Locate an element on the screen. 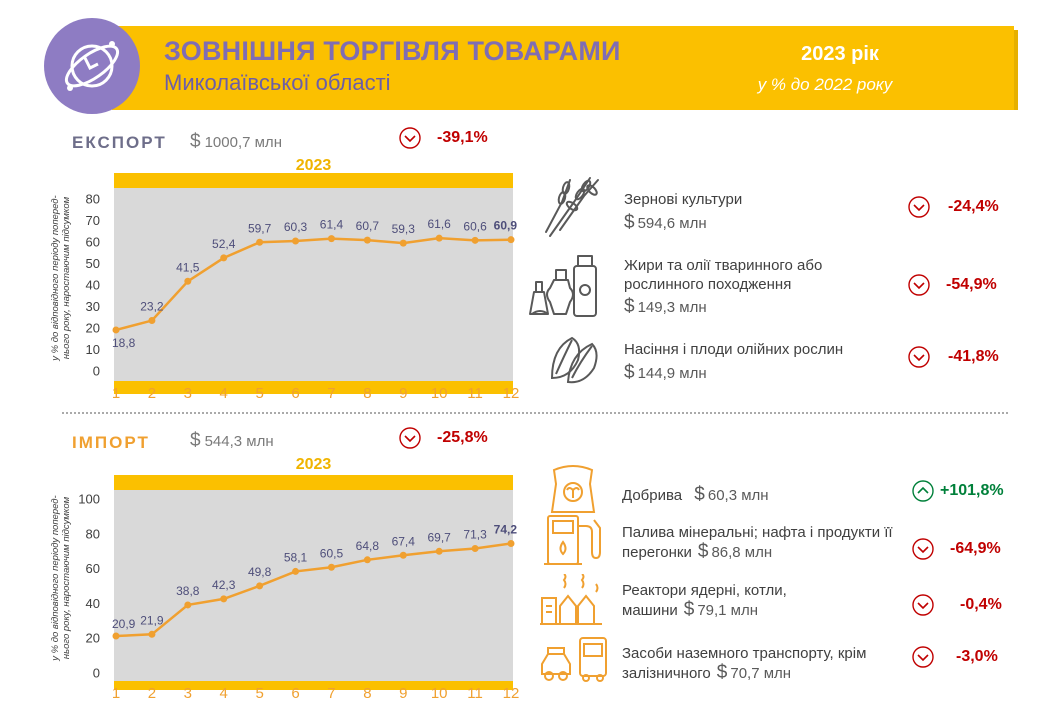 Image resolution: width=1040 pixels, height=720 pixels. export-total-value: 1000,7 млн is located at coordinates (243, 142).